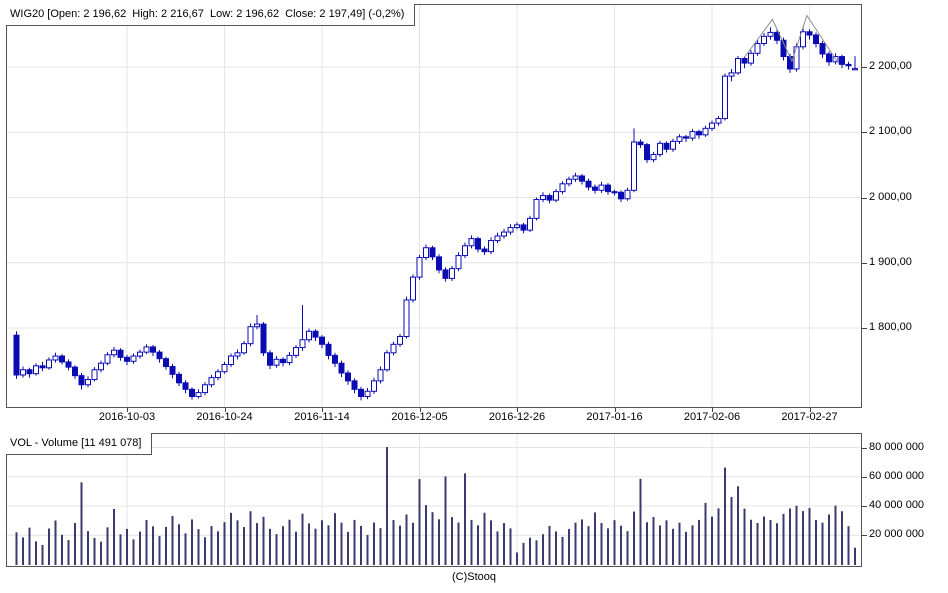 This screenshot has height=593, width=948. Describe the element at coordinates (890, 131) in the screenshot. I see `price-axis-label: 2 100,00` at that location.